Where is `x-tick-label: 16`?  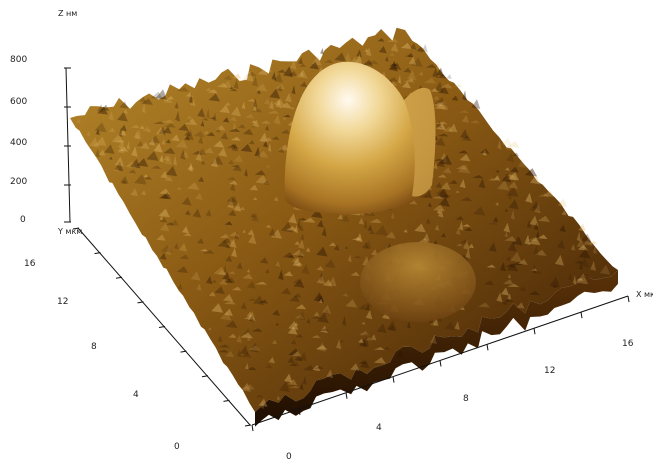 x-tick-label: 16 is located at coordinates (628, 344).